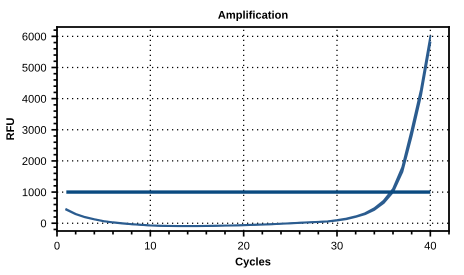 This screenshot has height=275, width=464. I want to click on x-tick-label: 20, so click(244, 246).